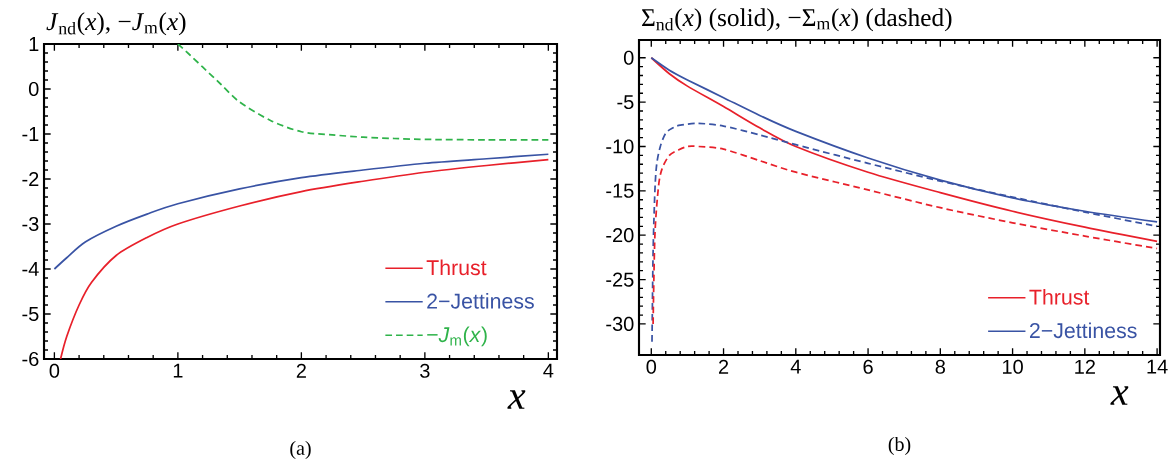 The image size is (1168, 471). I want to click on x-tick-label: 14, so click(1157, 366).